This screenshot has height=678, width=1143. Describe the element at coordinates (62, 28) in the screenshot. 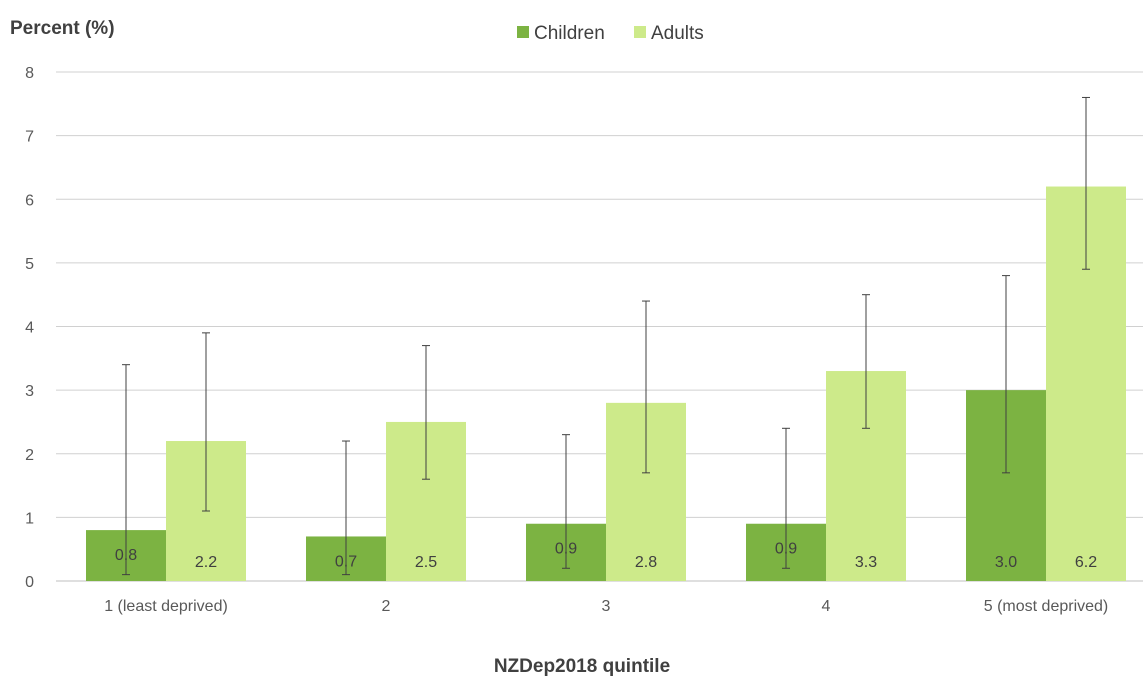

I see `y-axis-title: Percent (%)` at that location.